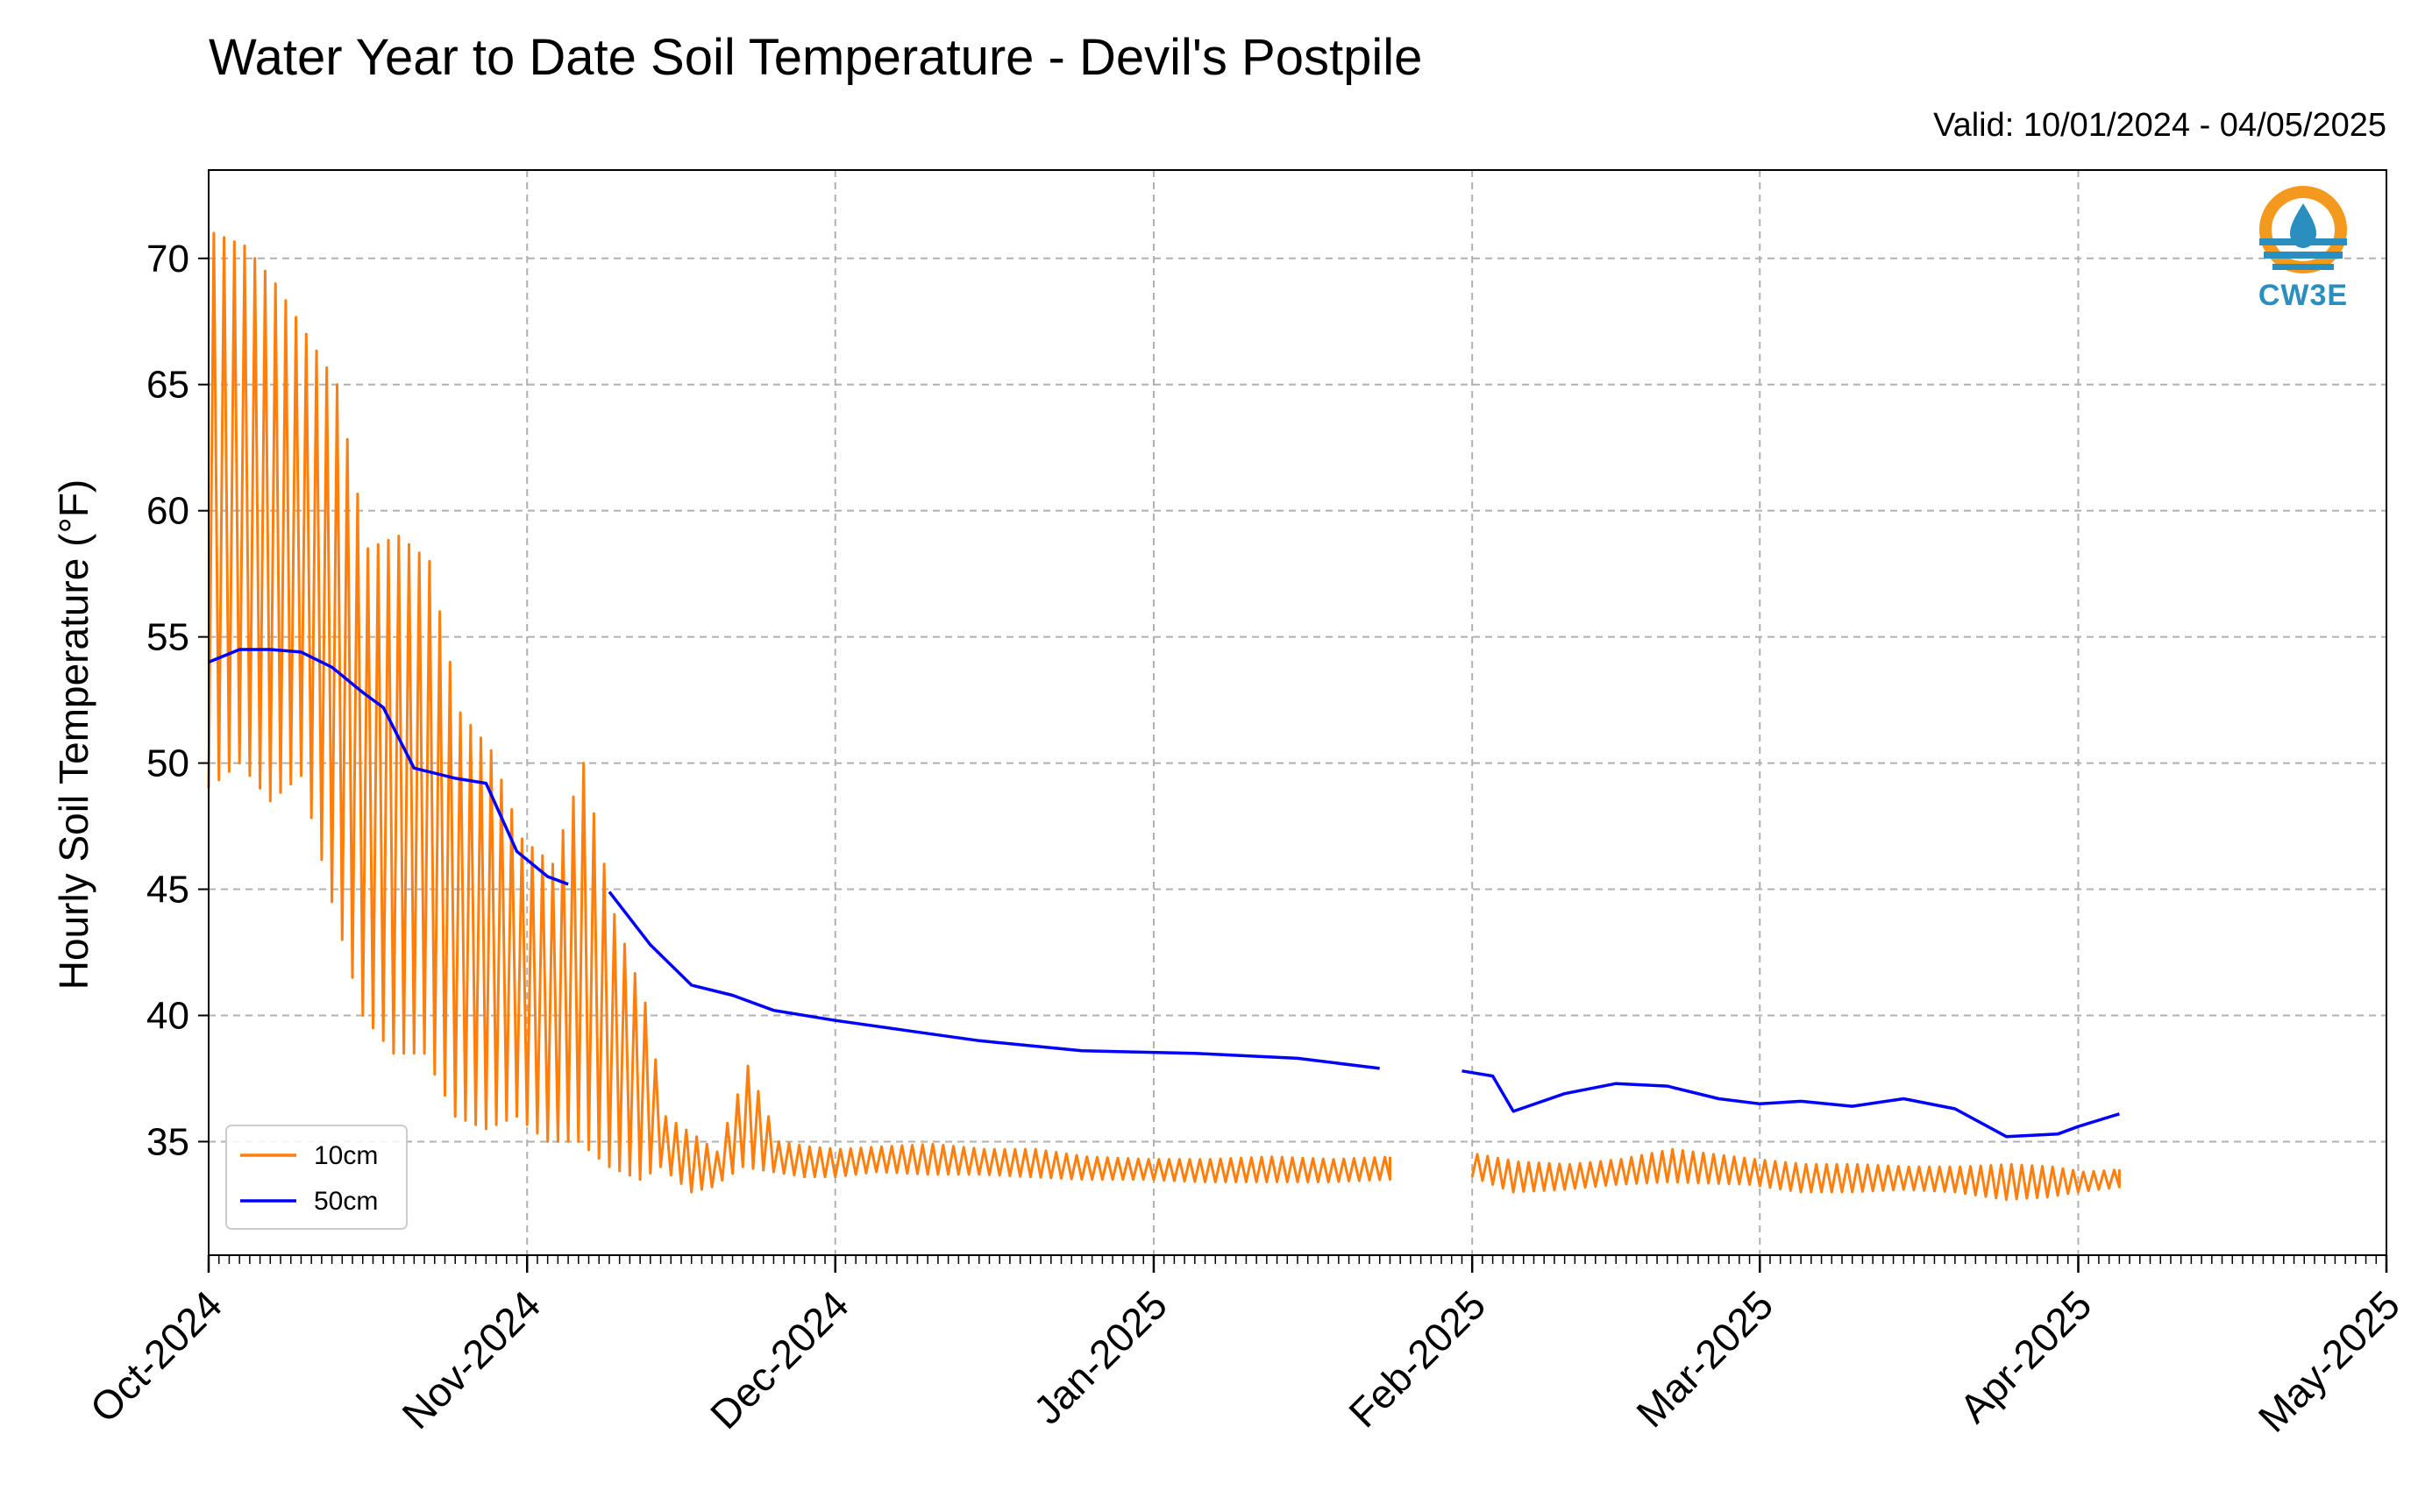 Image resolution: width=2418 pixels, height=1512 pixels. What do you see at coordinates (2159, 125) in the screenshot?
I see `valid-date-range: Valid: 10/01/2024 - 04/05/2025` at bounding box center [2159, 125].